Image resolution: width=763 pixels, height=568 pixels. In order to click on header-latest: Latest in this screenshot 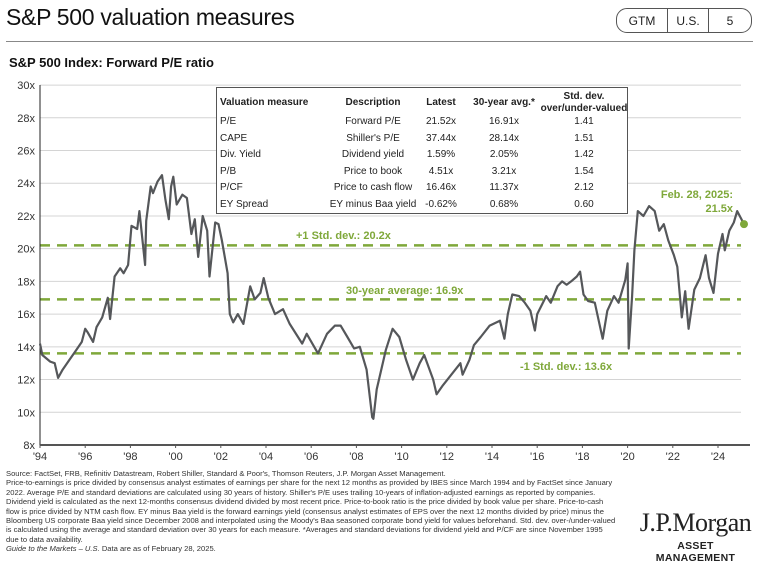, I will do `click(441, 102)`.